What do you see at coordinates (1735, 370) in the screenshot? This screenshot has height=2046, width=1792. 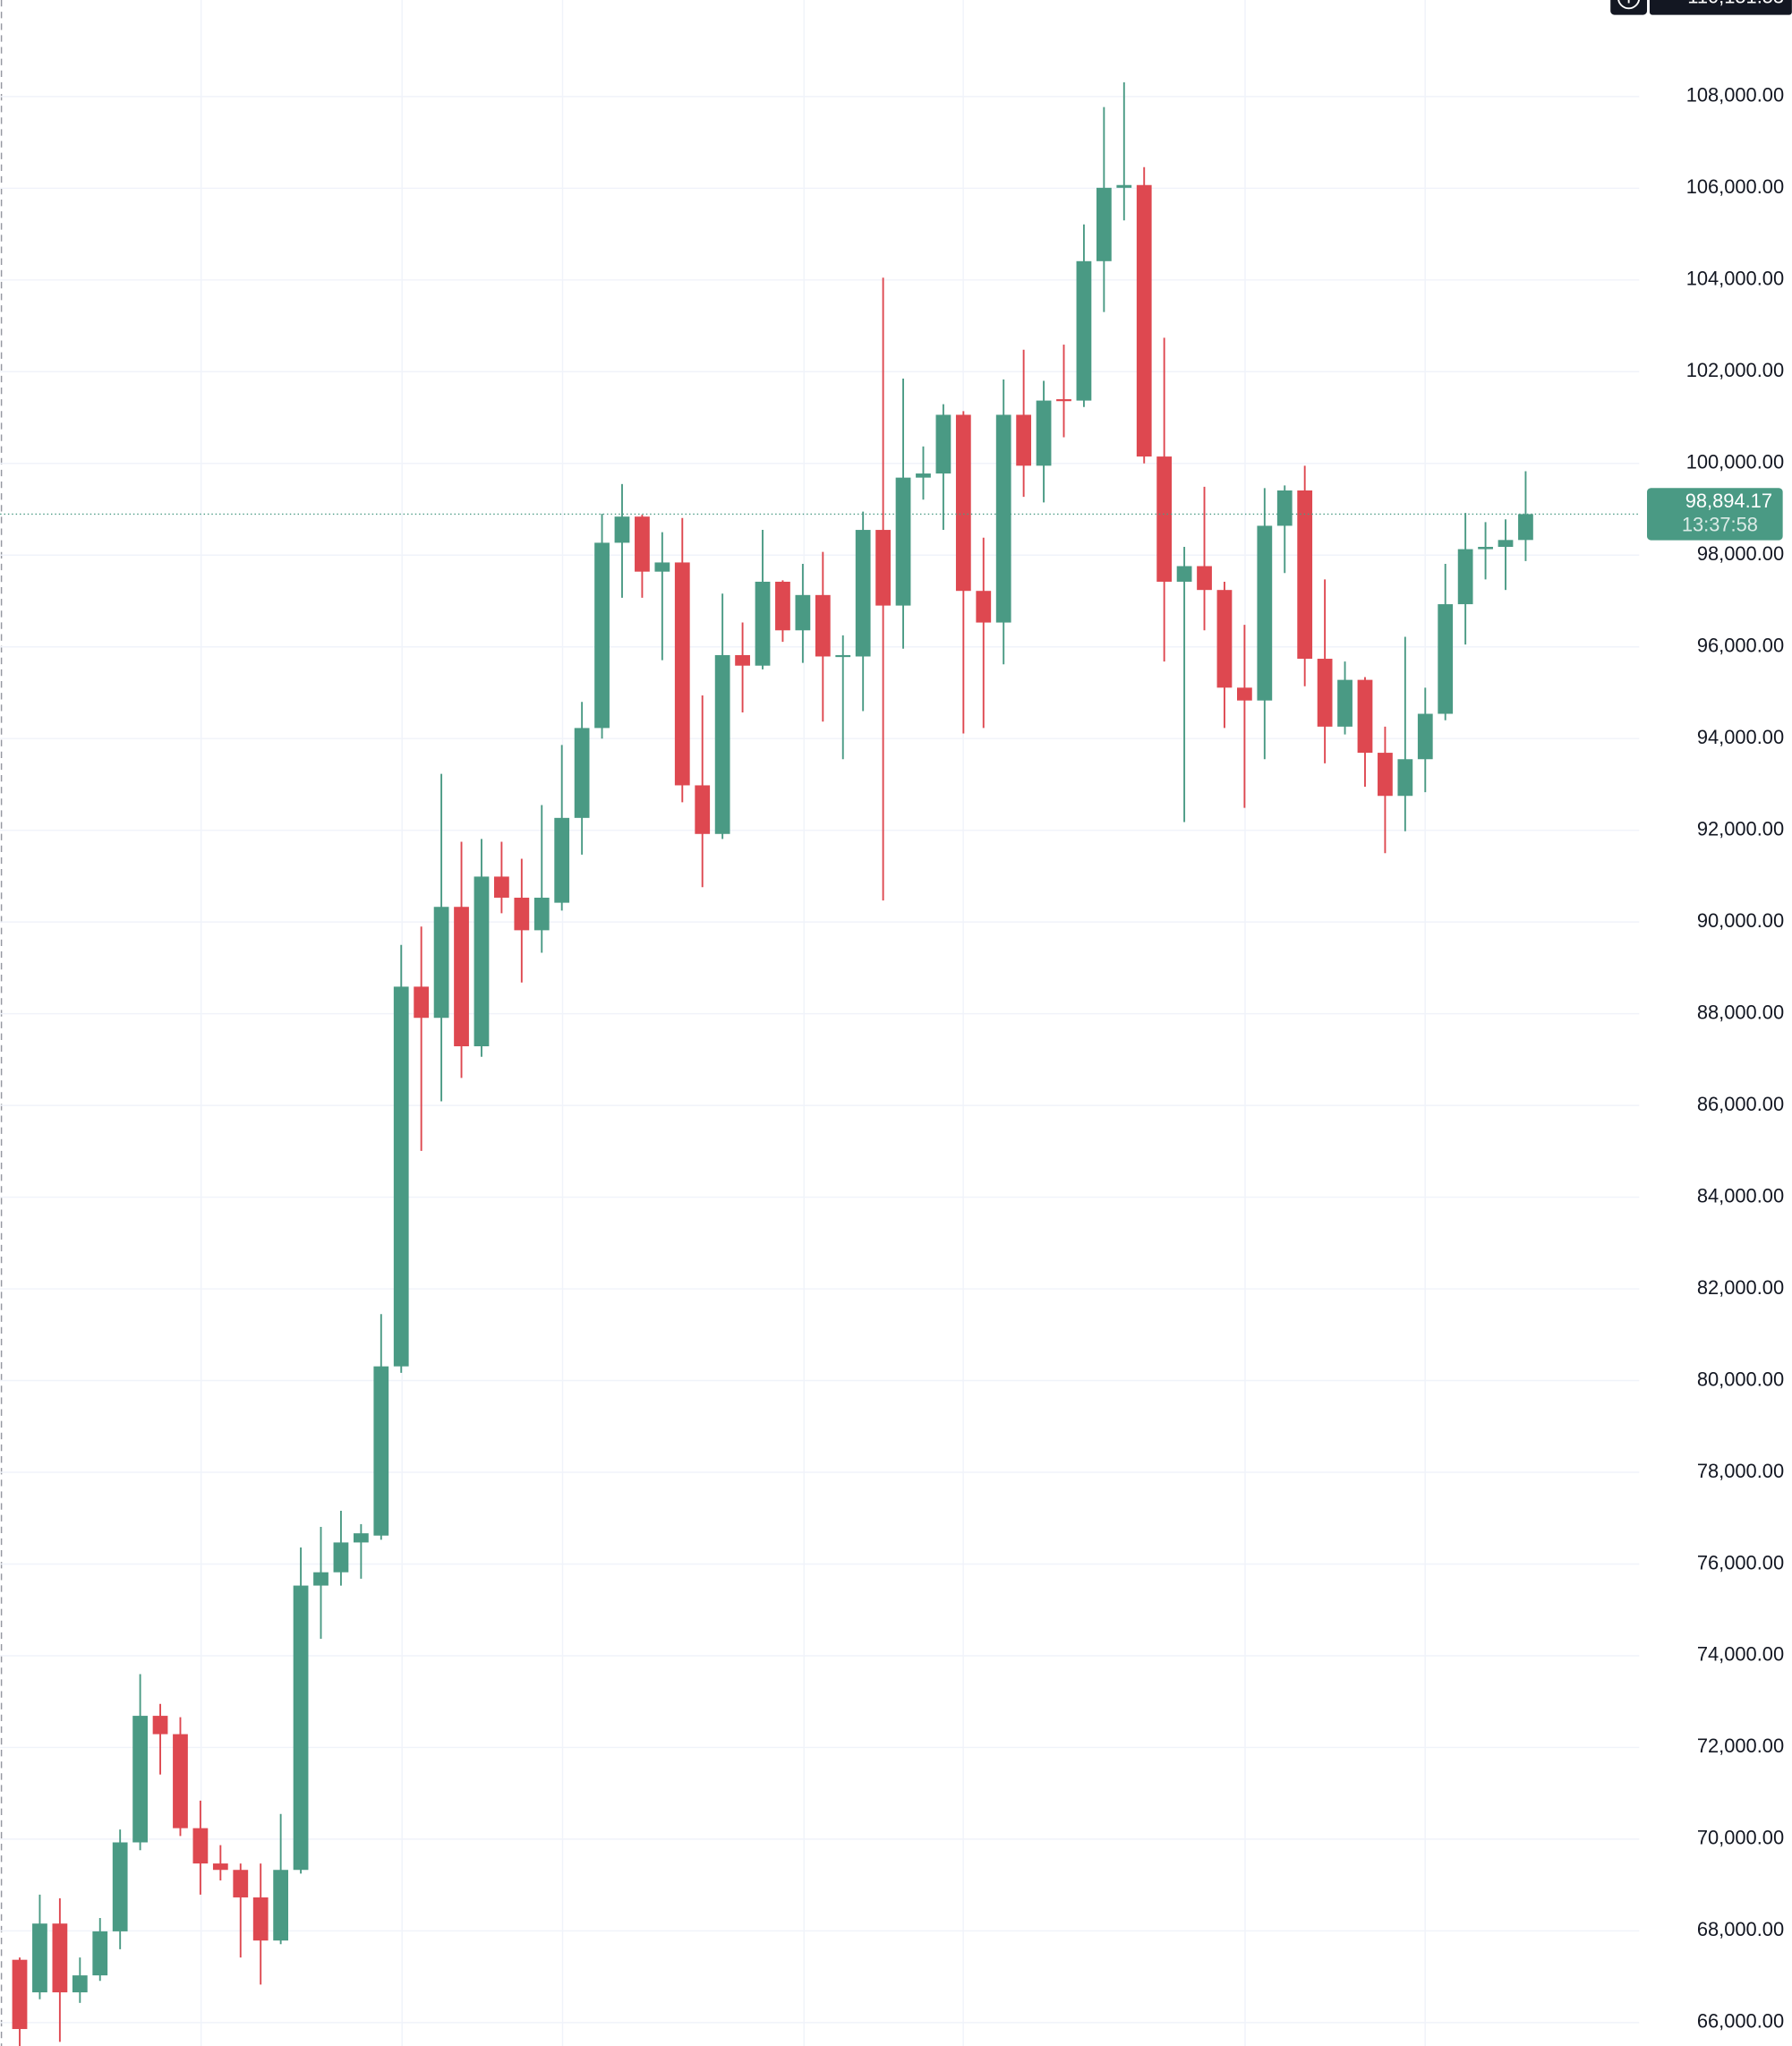 I see `y-tick-label: 102,000.00` at bounding box center [1735, 370].